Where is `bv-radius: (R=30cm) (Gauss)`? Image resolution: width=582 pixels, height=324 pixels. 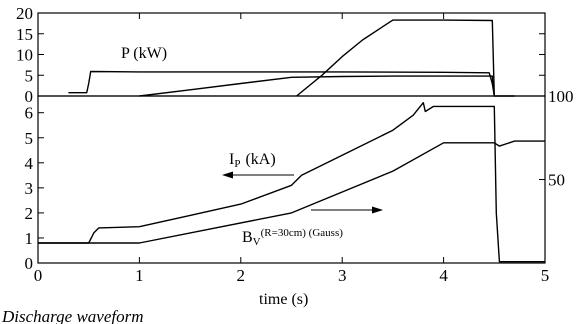 bv-radius: (R=30cm) (Gauss) is located at coordinates (302, 233).